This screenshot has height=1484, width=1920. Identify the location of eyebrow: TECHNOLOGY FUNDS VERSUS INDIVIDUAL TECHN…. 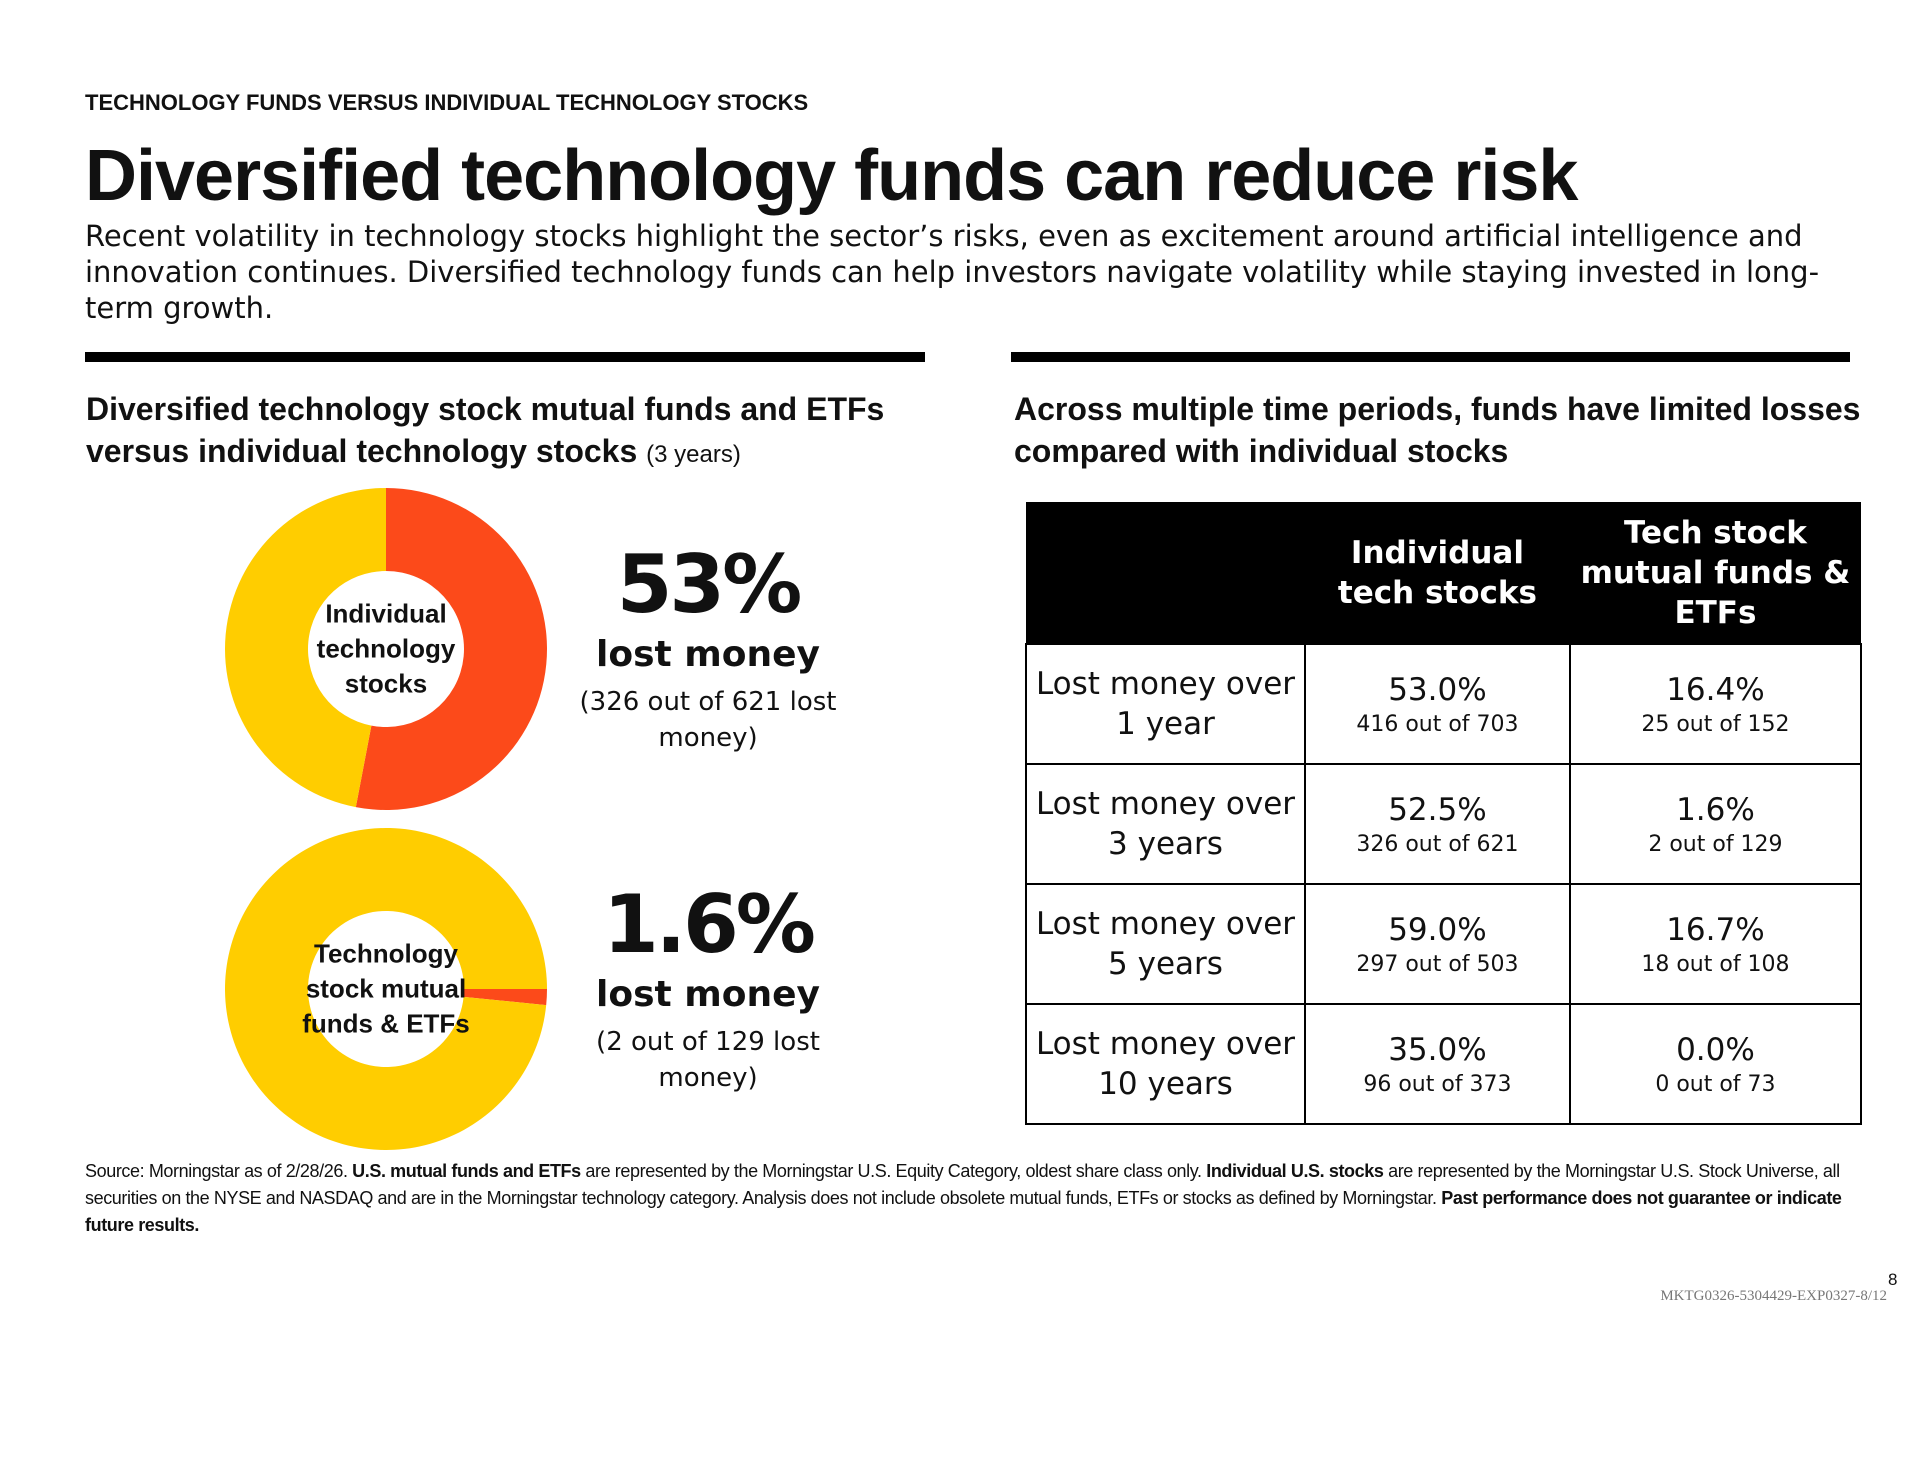
(447, 102).